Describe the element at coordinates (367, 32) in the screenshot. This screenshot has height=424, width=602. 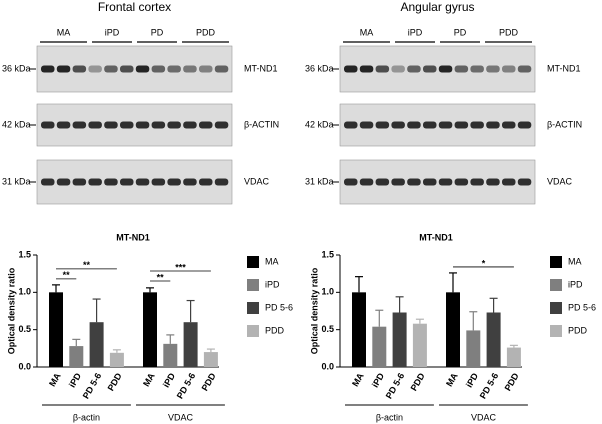
I see `group-label: MA` at that location.